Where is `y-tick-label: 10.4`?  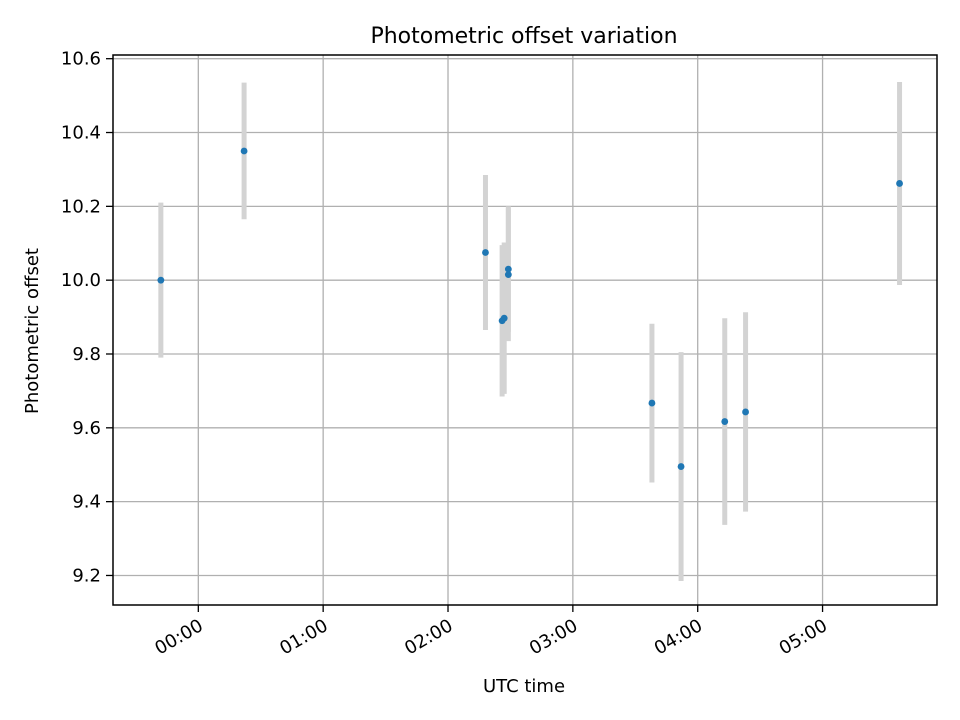 y-tick-label: 10.4 is located at coordinates (81, 133).